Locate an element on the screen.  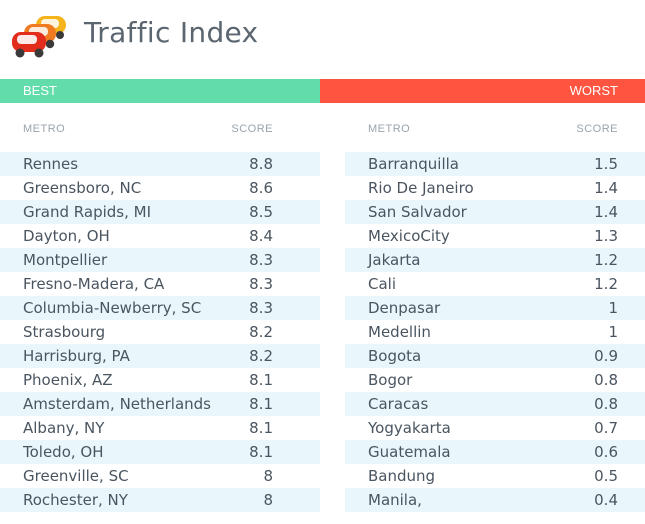
metro-name: Montpellier is located at coordinates (65, 260).